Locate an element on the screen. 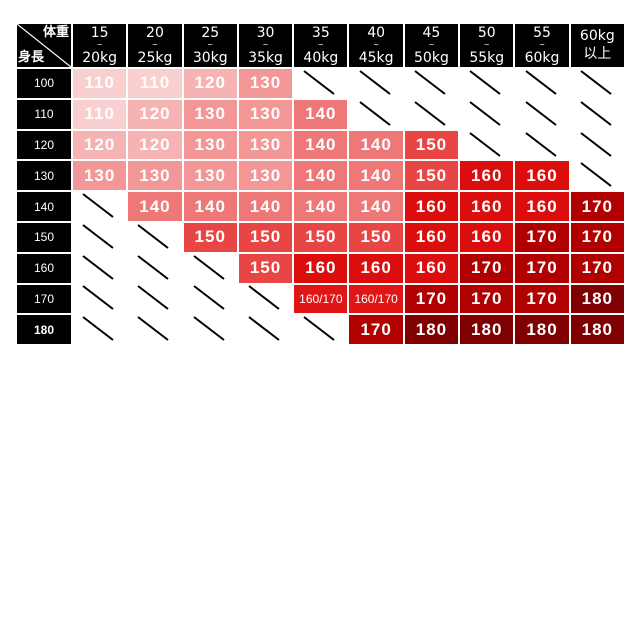  row-header-height: 120 is located at coordinates (44, 145).